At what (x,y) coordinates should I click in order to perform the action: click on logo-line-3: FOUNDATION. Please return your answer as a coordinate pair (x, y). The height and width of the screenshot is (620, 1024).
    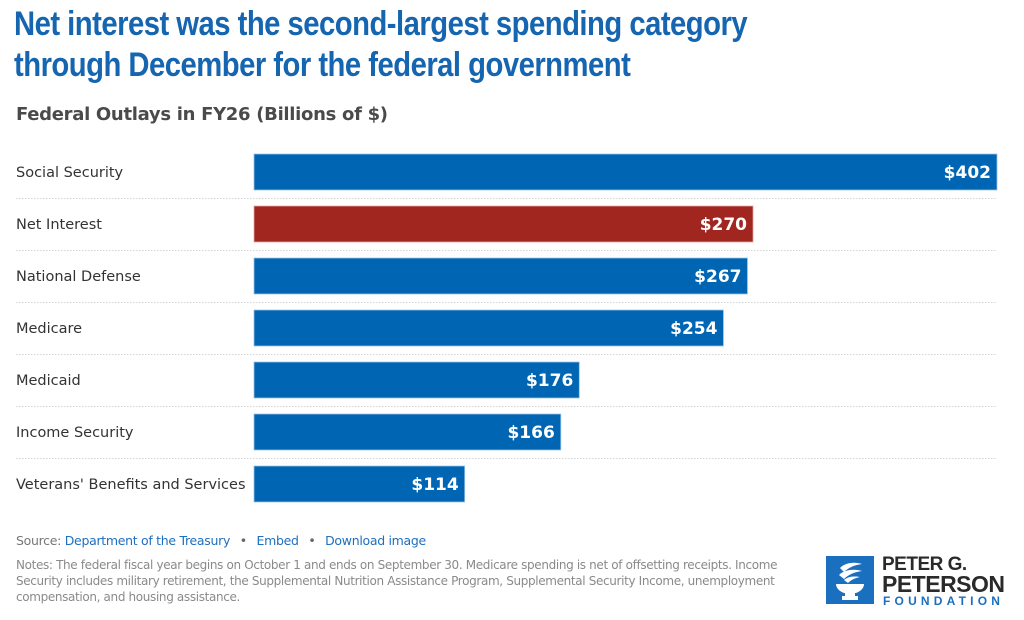
    Looking at the image, I should click on (944, 601).